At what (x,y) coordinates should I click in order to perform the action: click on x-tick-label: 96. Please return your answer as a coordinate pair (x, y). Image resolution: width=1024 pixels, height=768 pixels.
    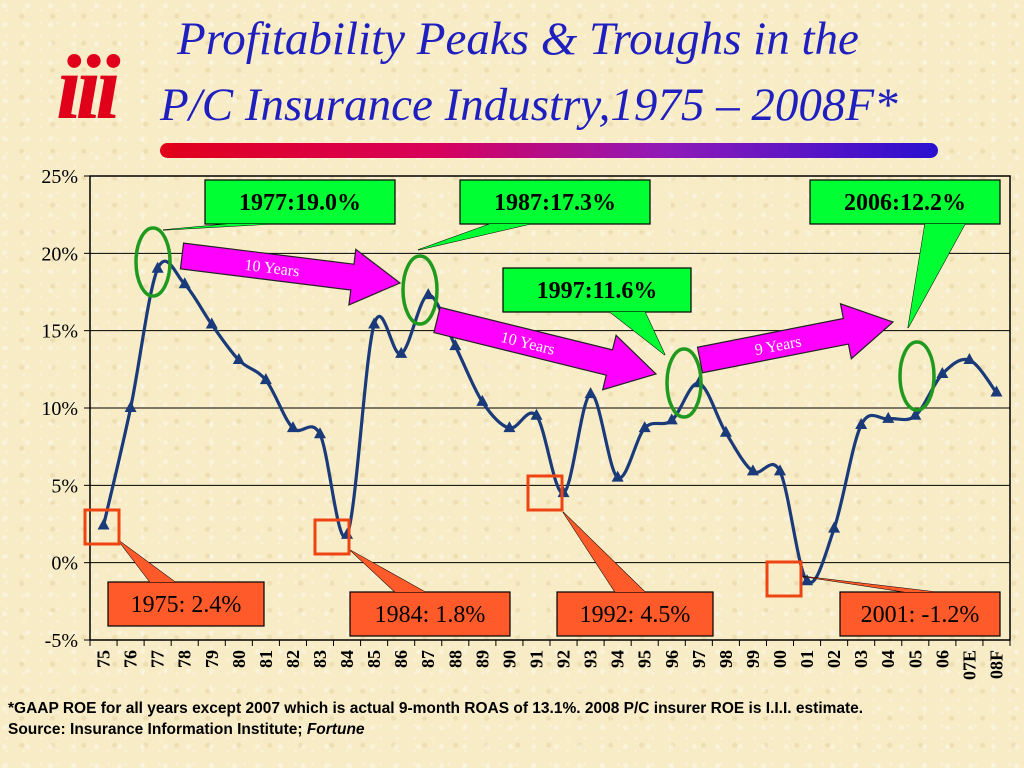
    Looking at the image, I should click on (672, 659).